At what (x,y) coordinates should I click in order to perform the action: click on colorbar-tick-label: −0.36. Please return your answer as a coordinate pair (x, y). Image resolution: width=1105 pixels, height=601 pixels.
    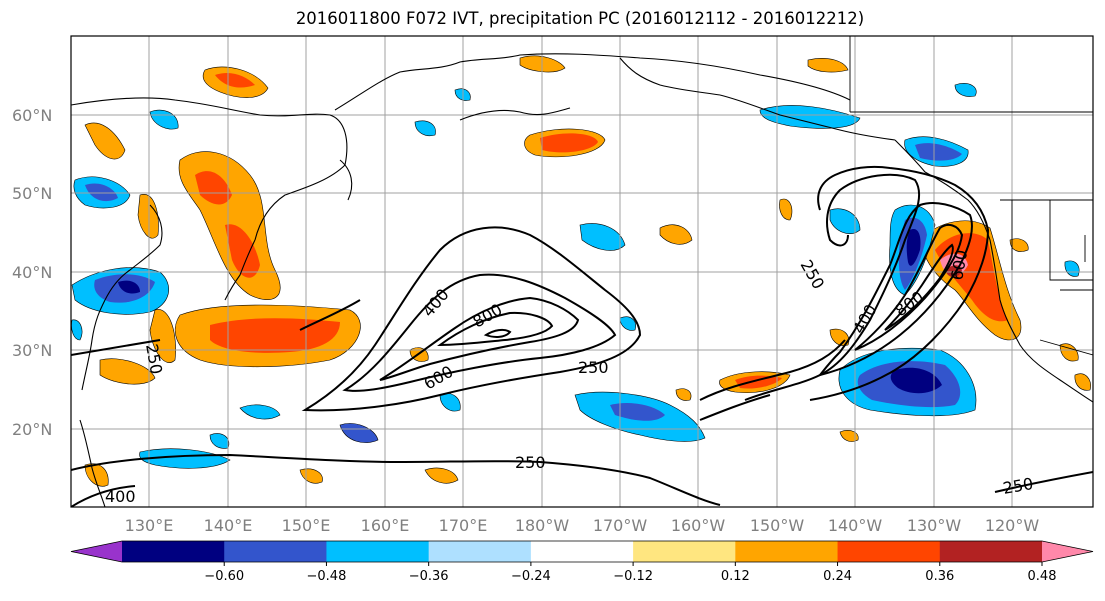
    Looking at the image, I should click on (429, 576).